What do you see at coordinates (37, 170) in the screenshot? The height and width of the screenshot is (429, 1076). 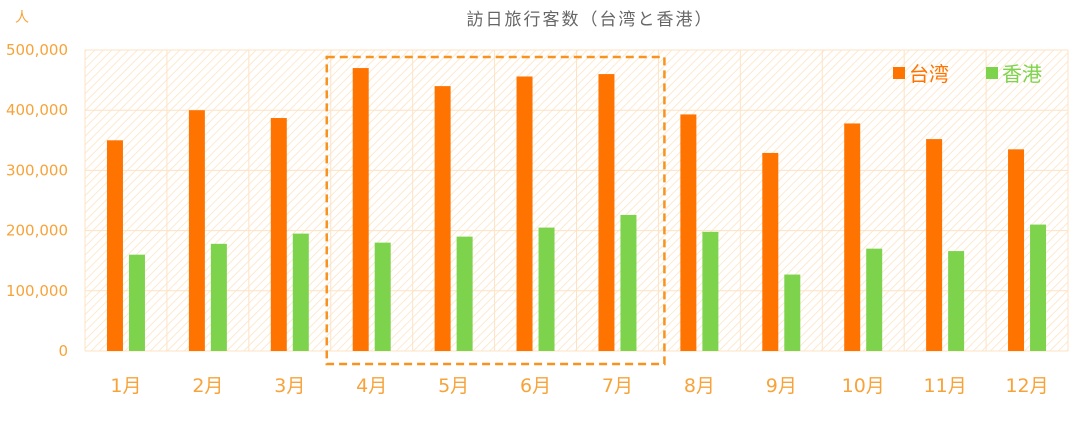 I see `y-tick-label: 300,000` at bounding box center [37, 170].